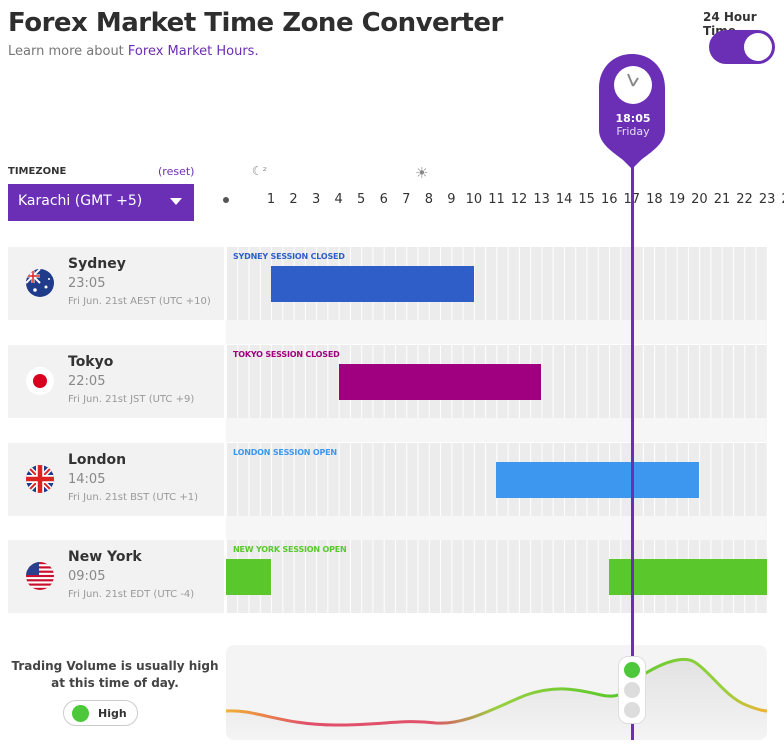 The width and height of the screenshot is (784, 750). What do you see at coordinates (633, 131) in the screenshot?
I see `current-day: Friday` at bounding box center [633, 131].